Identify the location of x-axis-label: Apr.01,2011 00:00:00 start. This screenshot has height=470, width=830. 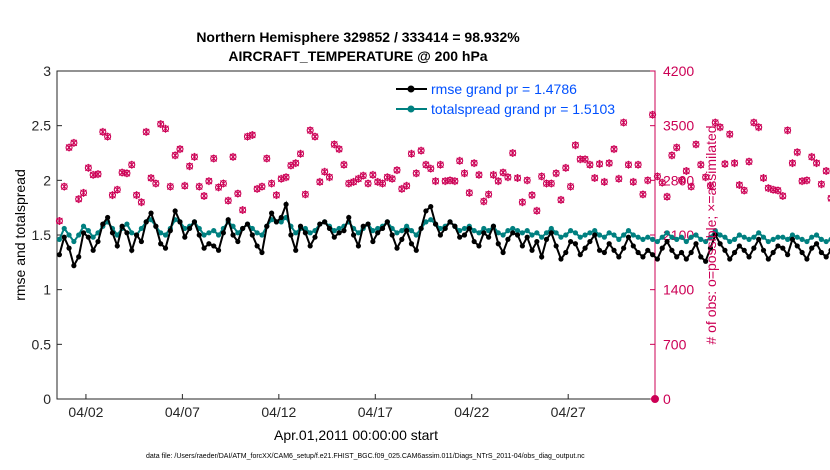
(356, 435).